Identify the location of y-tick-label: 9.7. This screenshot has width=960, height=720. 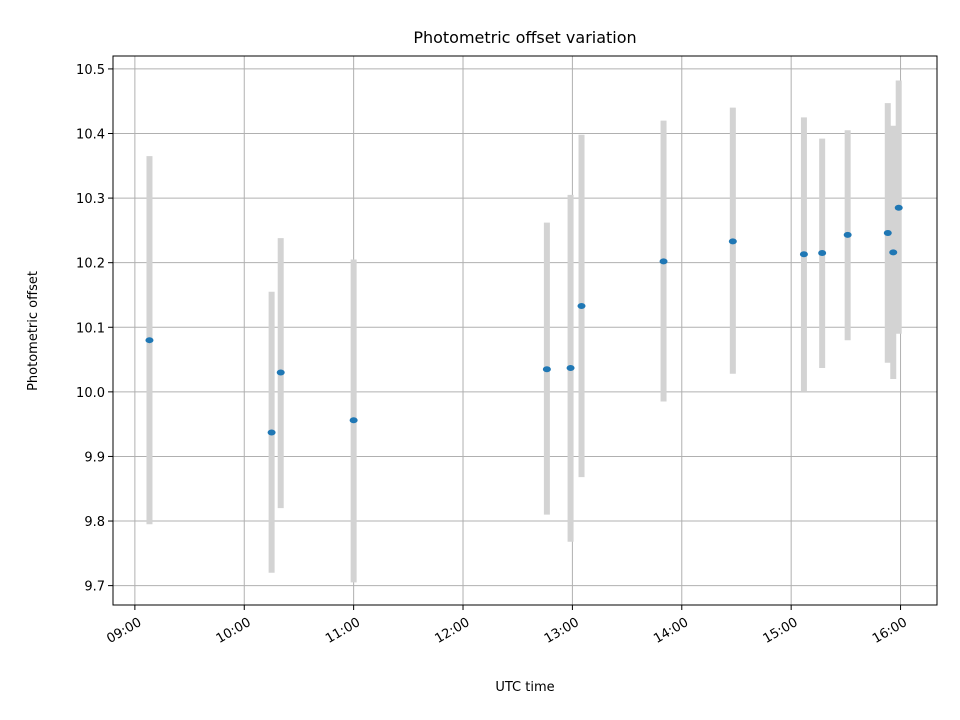
(94, 587).